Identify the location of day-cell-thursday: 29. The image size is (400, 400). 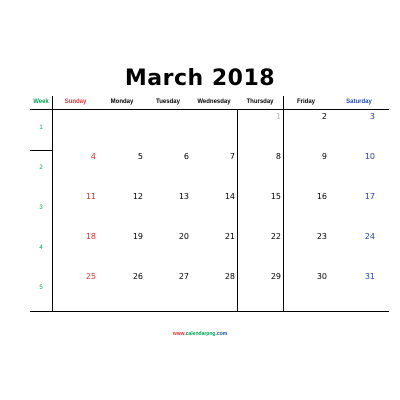
(275, 276).